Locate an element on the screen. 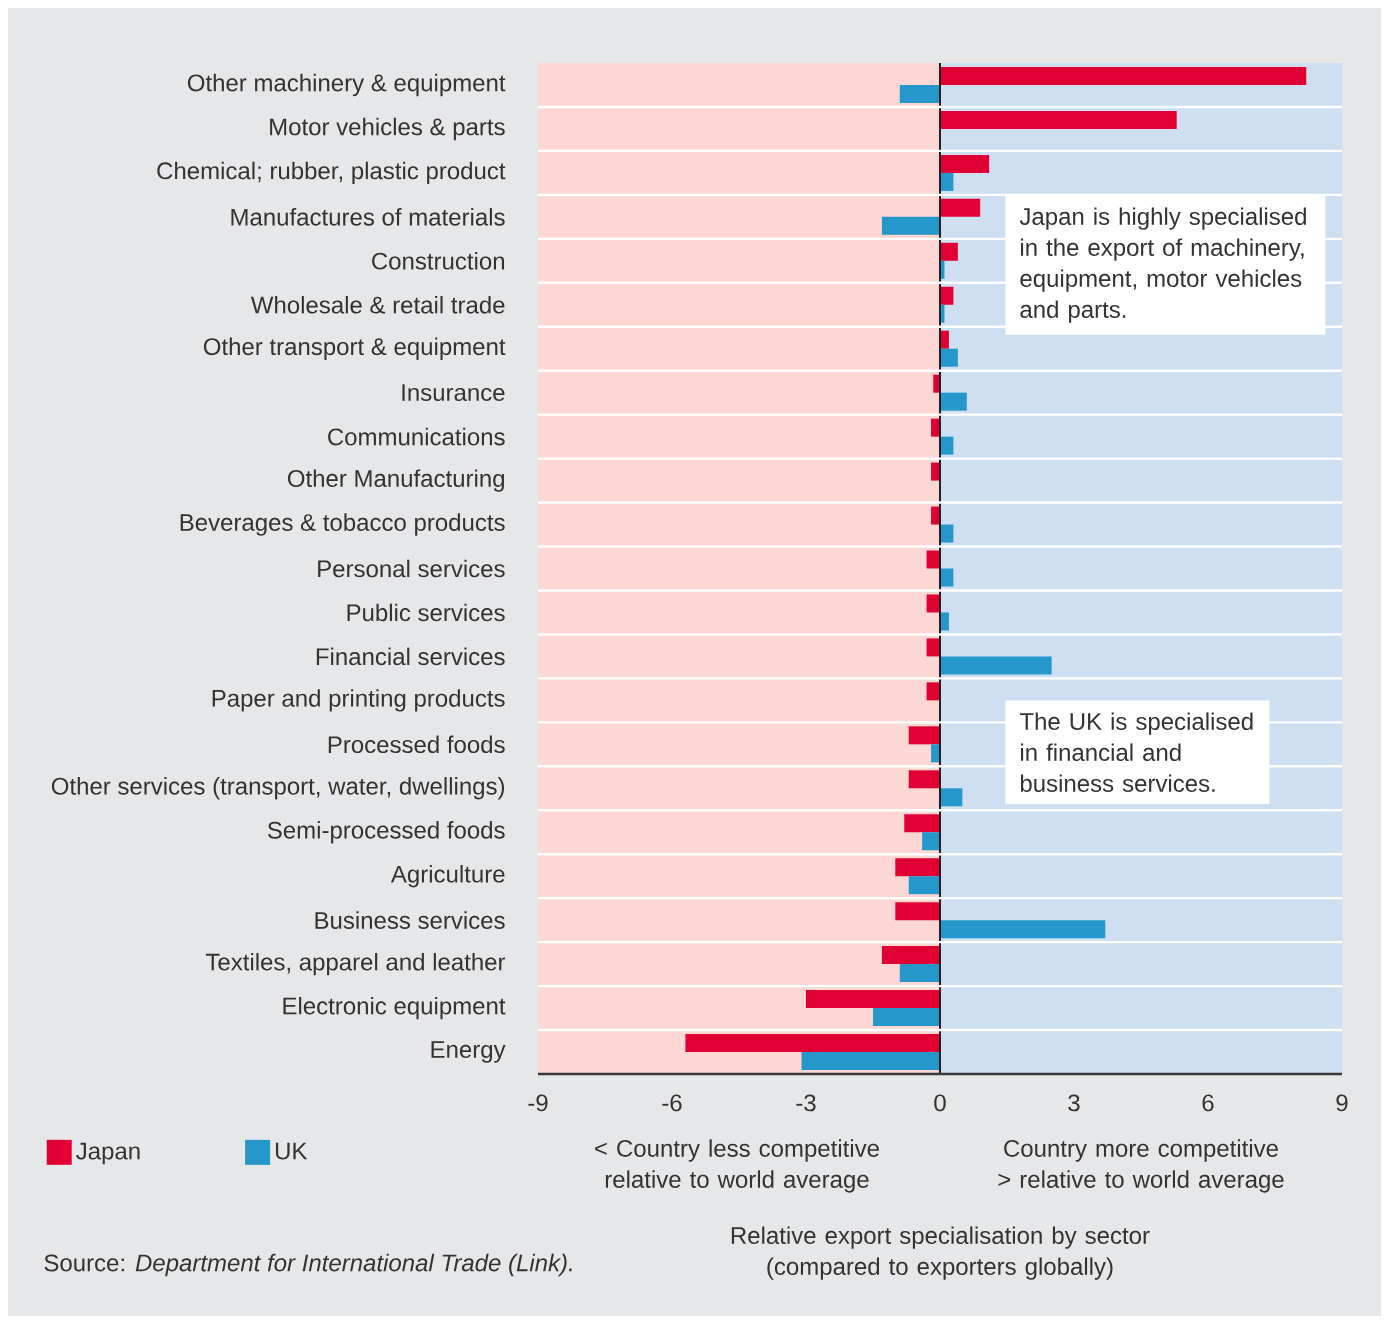 This screenshot has height=1322, width=1389. y-tick-label: Energy is located at coordinates (468, 1052).